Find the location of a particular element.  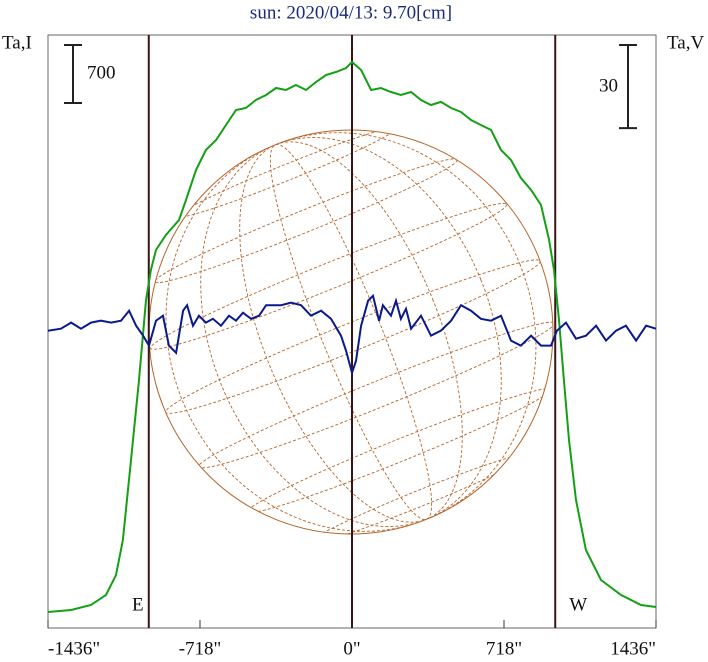

y2-axis-label: Ta,V is located at coordinates (685, 42).